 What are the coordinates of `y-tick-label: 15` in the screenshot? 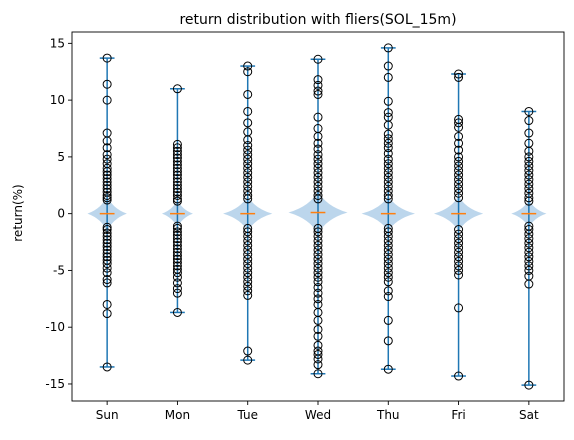 It's located at (57, 43).